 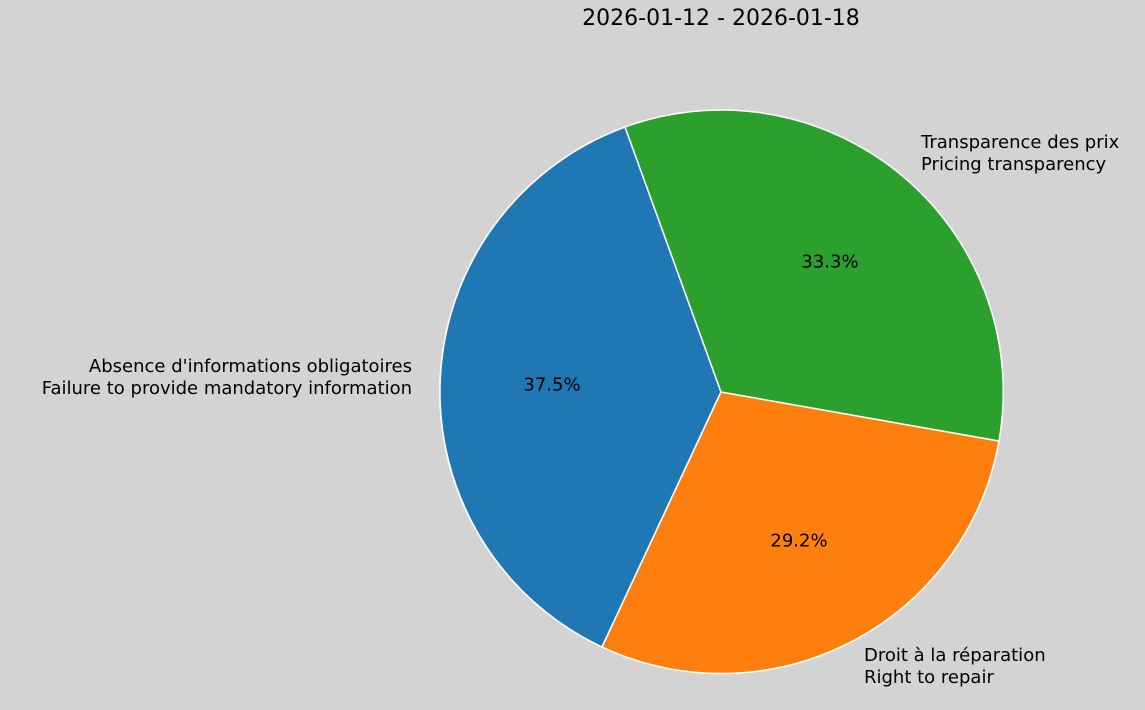 I want to click on label-fr: Droit à la réparation, so click(x=955, y=655).